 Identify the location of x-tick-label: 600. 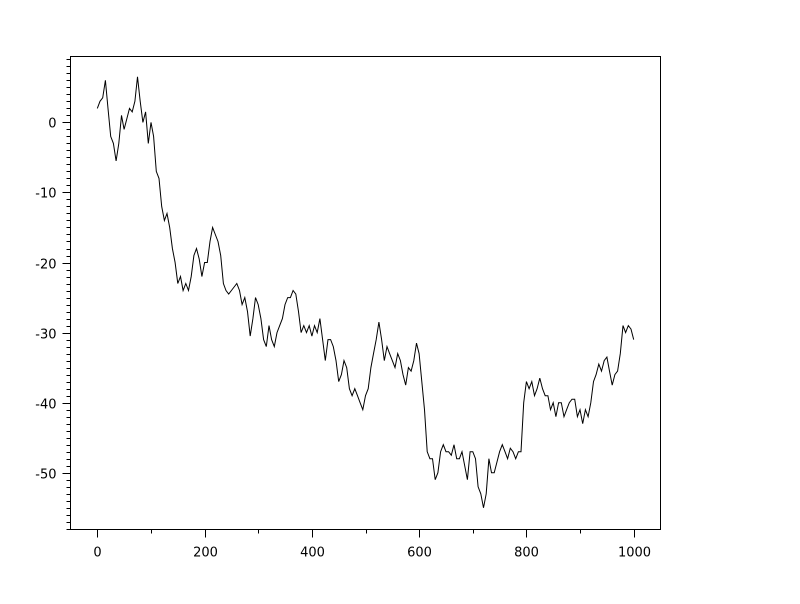
(419, 553).